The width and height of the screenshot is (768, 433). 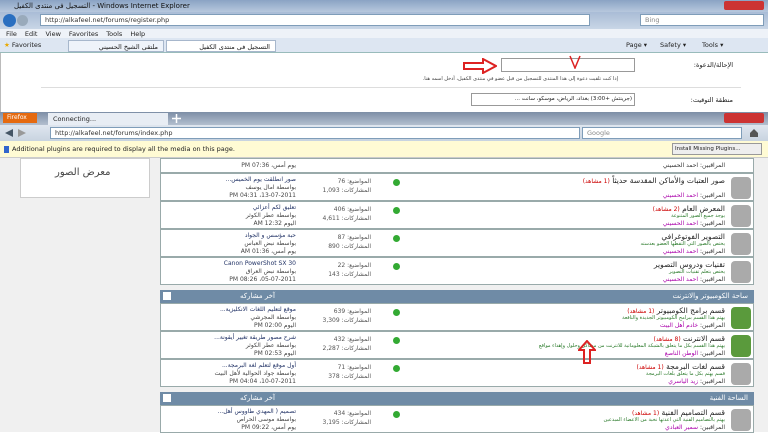 I want to click on last-post-link: تعليق لكم أعزائي, so click(x=274, y=207).